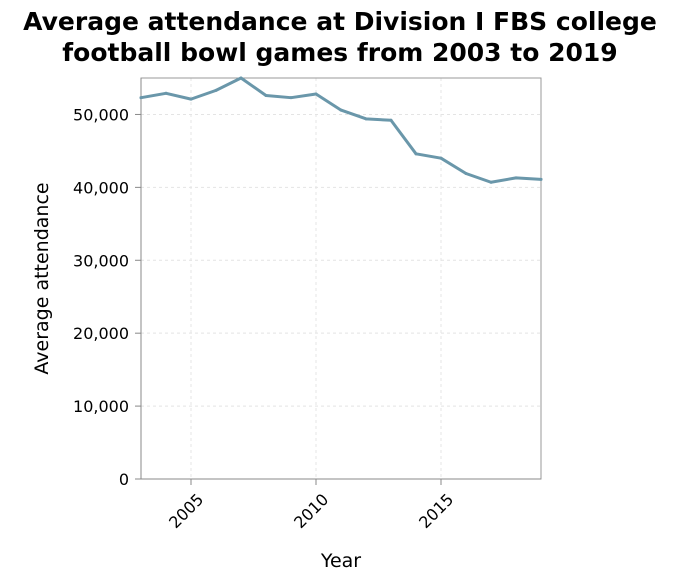  I want to click on x-tick-label: 2005, so click(186, 511).